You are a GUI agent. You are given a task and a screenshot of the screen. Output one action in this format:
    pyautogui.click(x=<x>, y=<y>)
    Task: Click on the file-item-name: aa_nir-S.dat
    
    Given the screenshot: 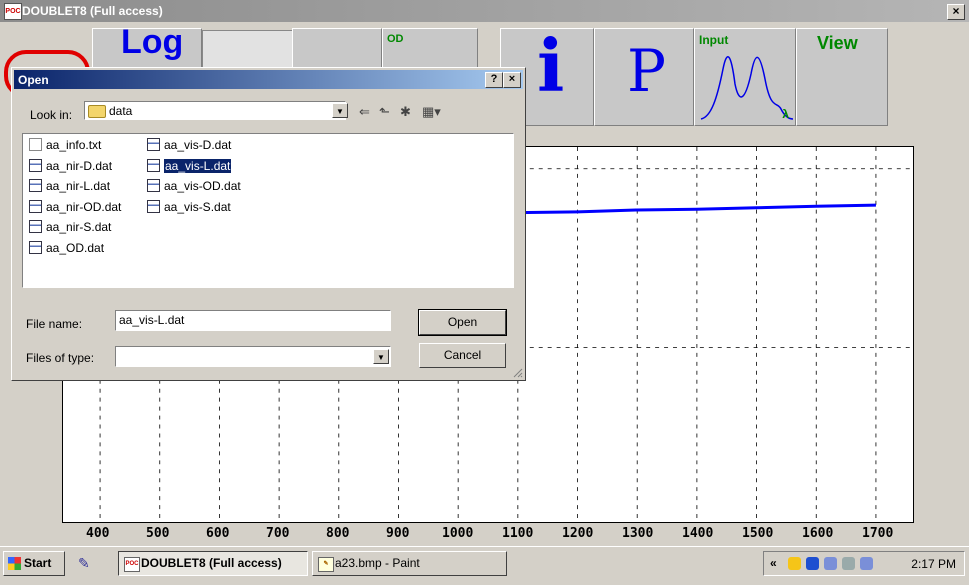 What is the action you would take?
    pyautogui.click(x=79, y=227)
    